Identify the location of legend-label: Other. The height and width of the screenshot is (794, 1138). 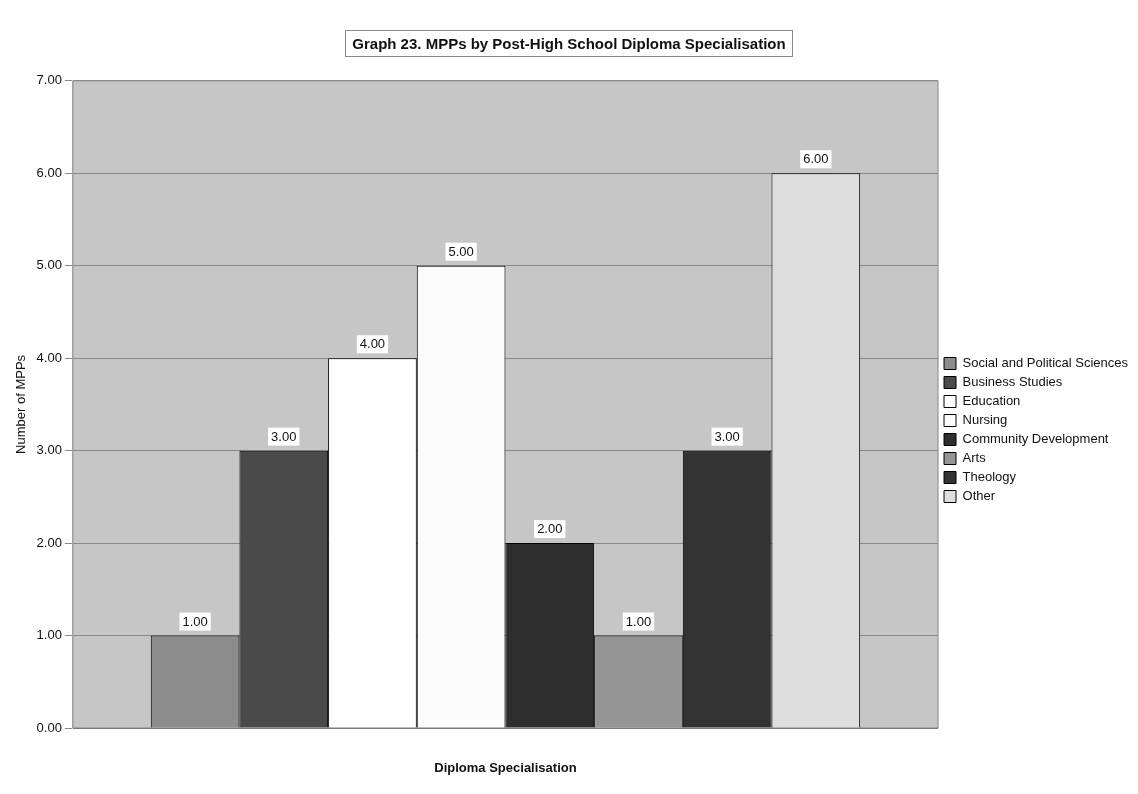
(979, 496).